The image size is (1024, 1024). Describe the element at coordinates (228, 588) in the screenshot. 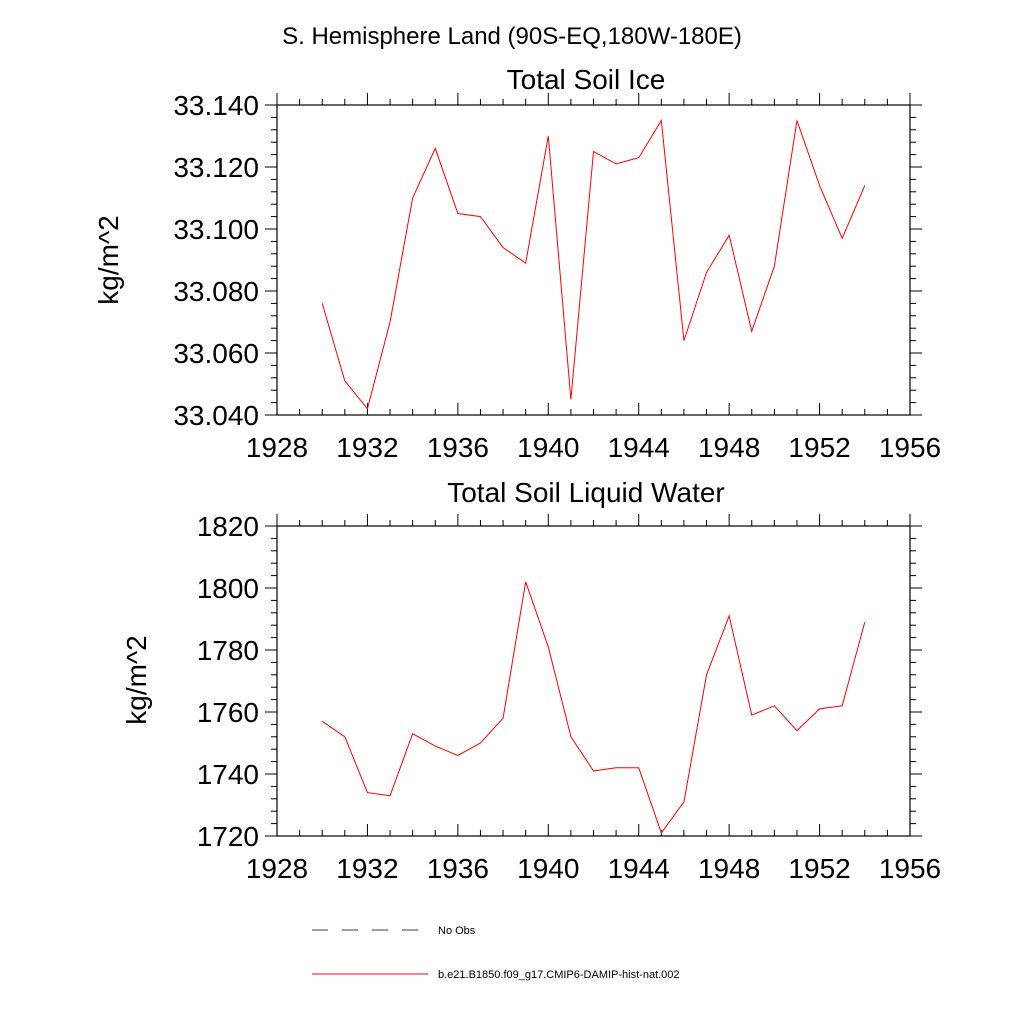

I see `y-tick-label: 1800` at that location.